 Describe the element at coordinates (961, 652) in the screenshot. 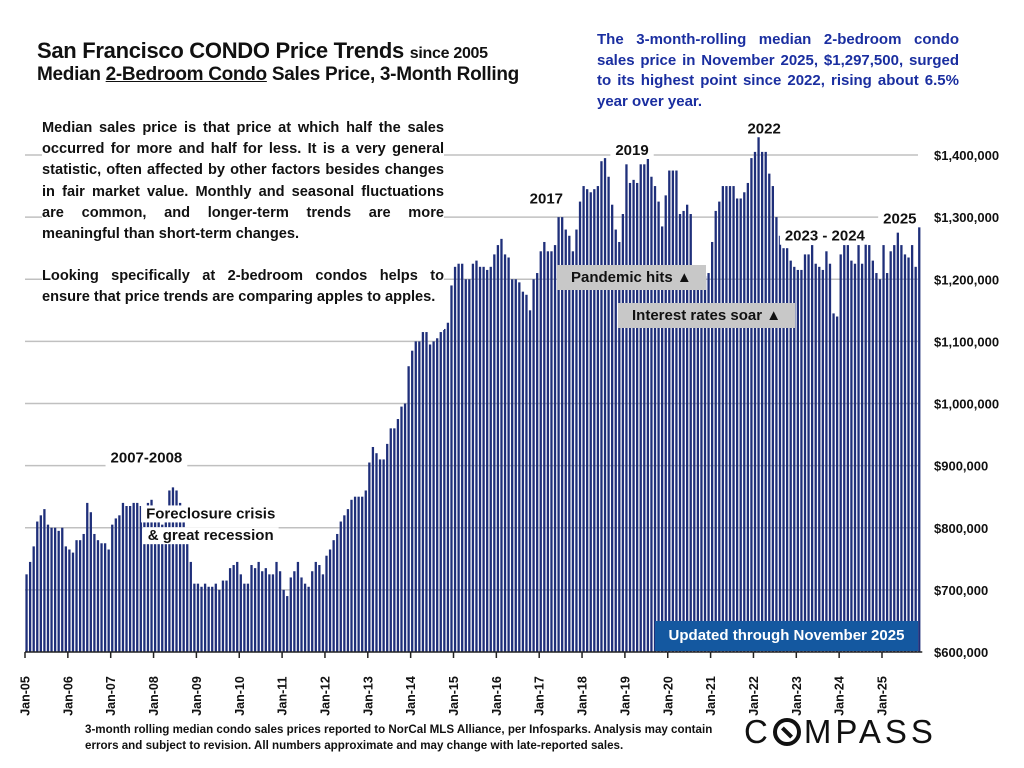

I see `y-tick-label: $600,000` at that location.